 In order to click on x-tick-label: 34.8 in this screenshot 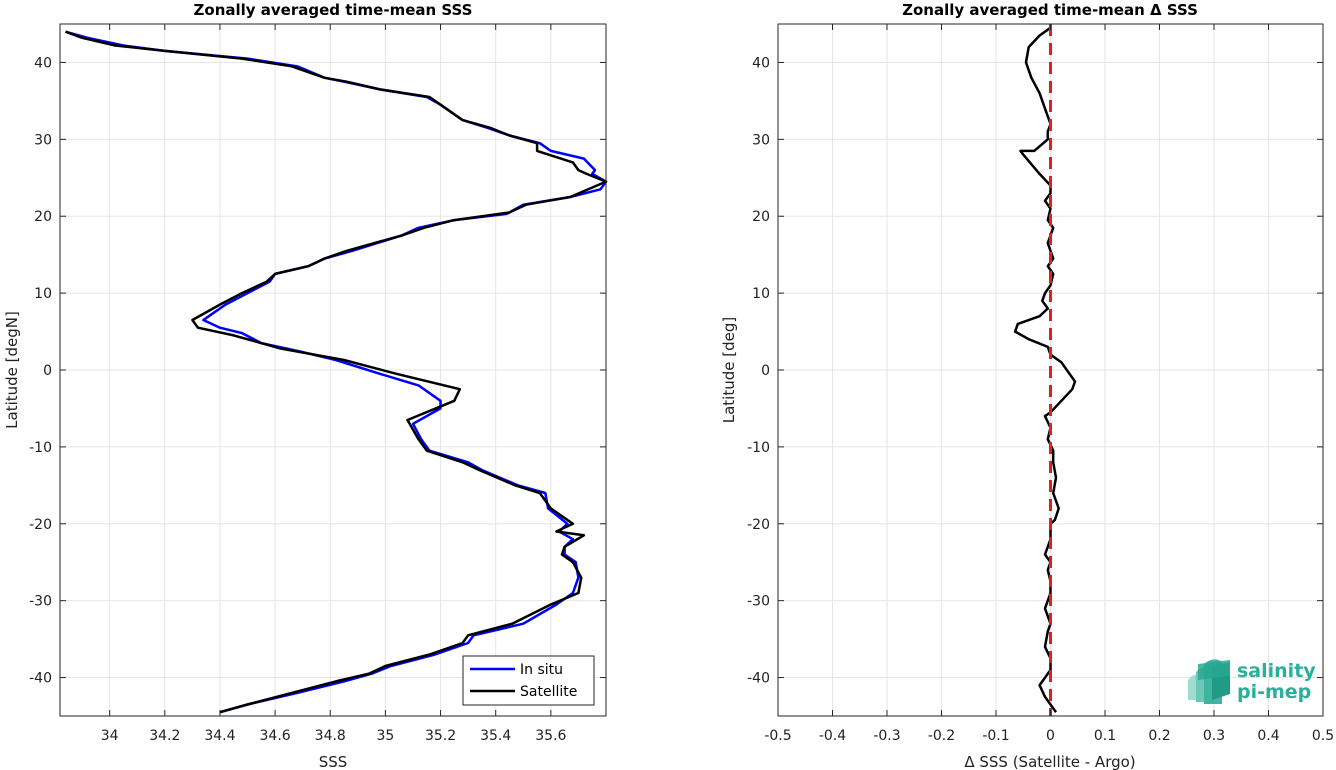, I will do `click(330, 736)`.